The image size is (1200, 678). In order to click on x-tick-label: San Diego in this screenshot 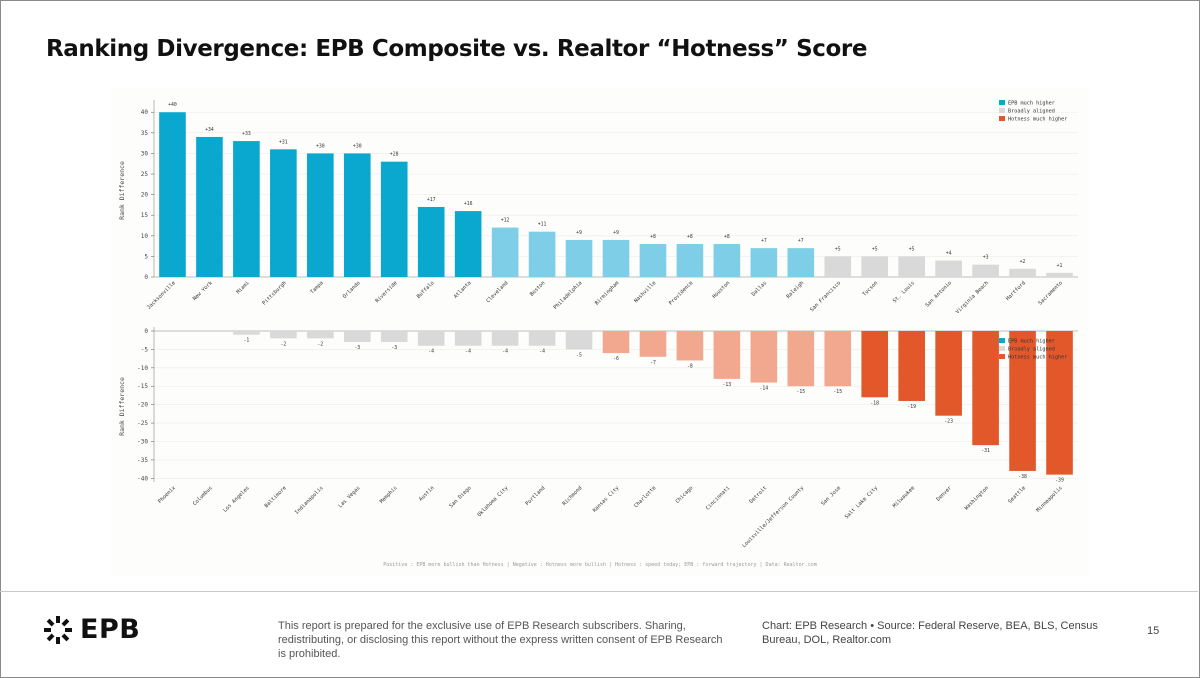, I will do `click(460, 497)`.